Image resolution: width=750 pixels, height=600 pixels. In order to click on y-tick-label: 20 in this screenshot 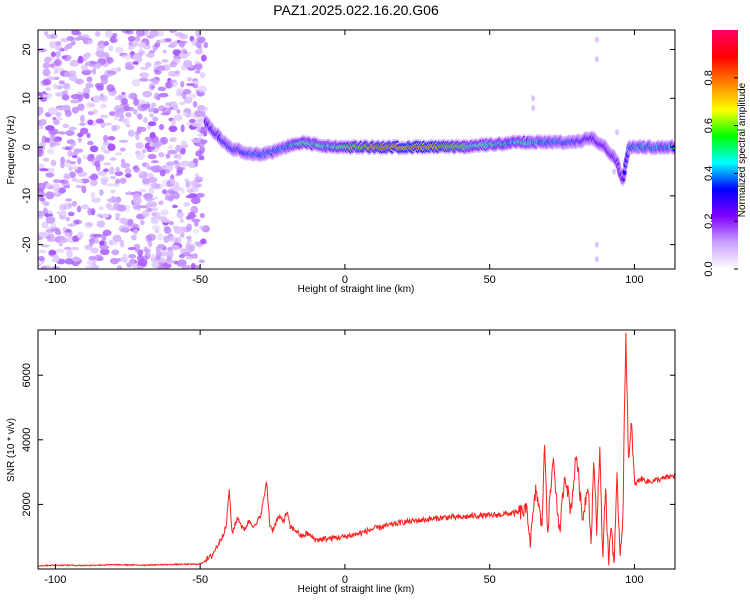, I will do `click(27, 49)`.